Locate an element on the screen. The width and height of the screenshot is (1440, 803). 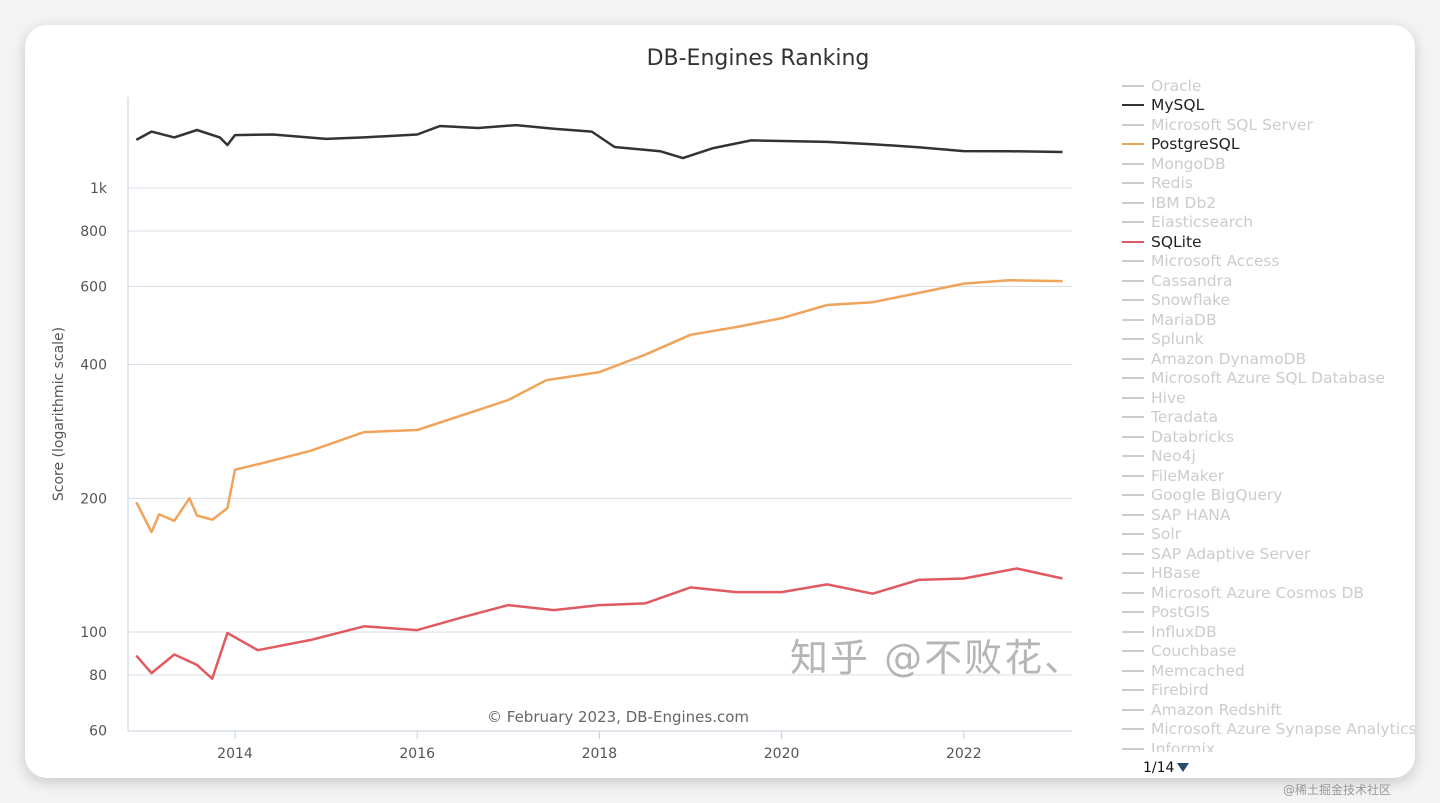
y-axis-title: Score (logarithmic scale) is located at coordinates (59, 414).